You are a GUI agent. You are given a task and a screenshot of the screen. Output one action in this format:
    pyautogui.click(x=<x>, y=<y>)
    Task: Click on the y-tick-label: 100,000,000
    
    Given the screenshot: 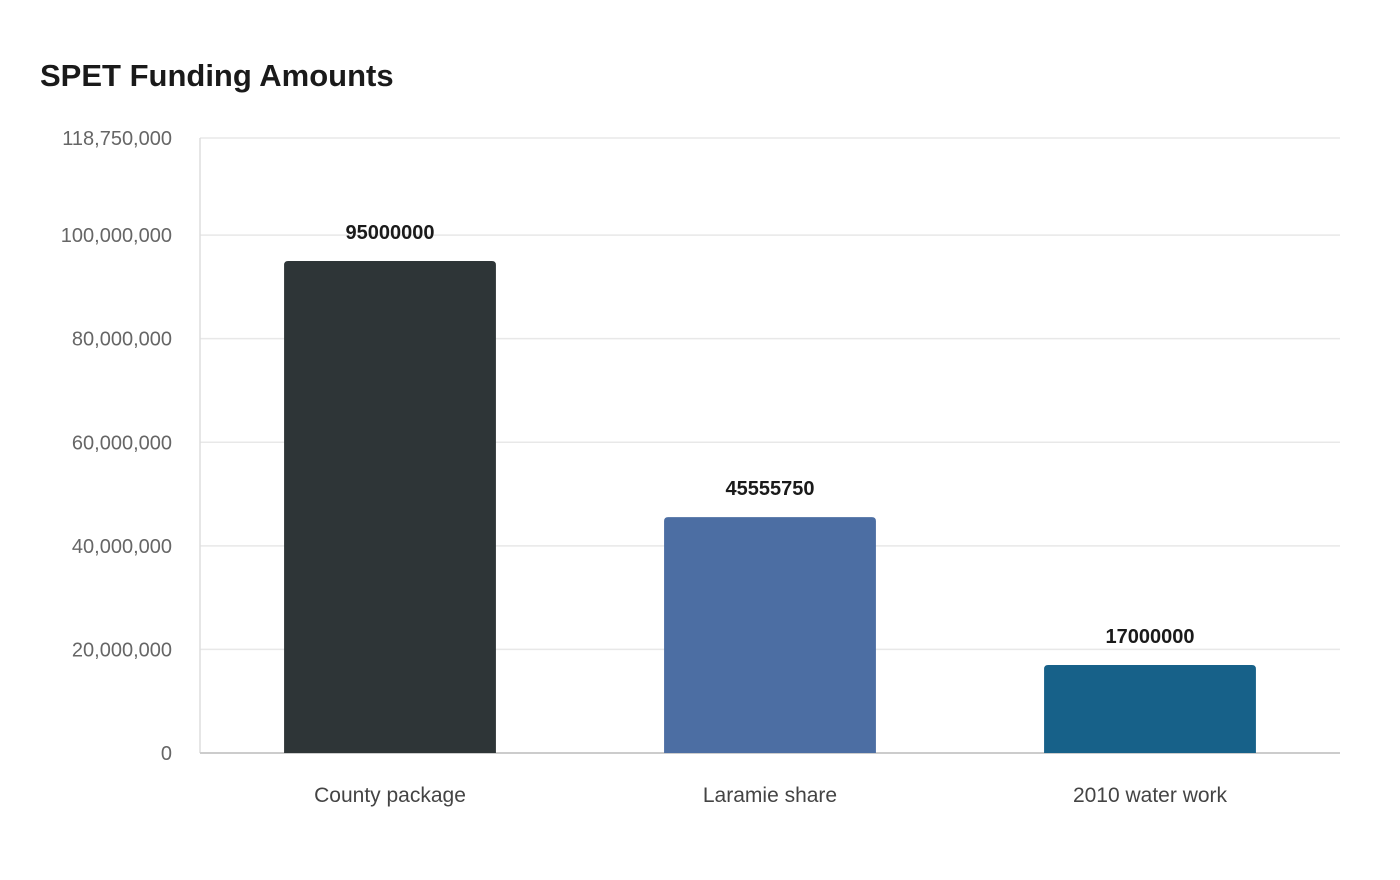 What is the action you would take?
    pyautogui.click(x=116, y=236)
    